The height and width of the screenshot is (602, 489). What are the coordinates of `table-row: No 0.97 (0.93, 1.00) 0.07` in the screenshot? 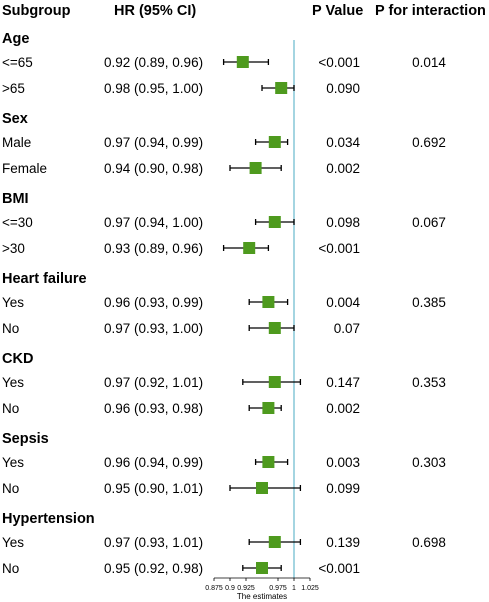 It's located at (181, 328).